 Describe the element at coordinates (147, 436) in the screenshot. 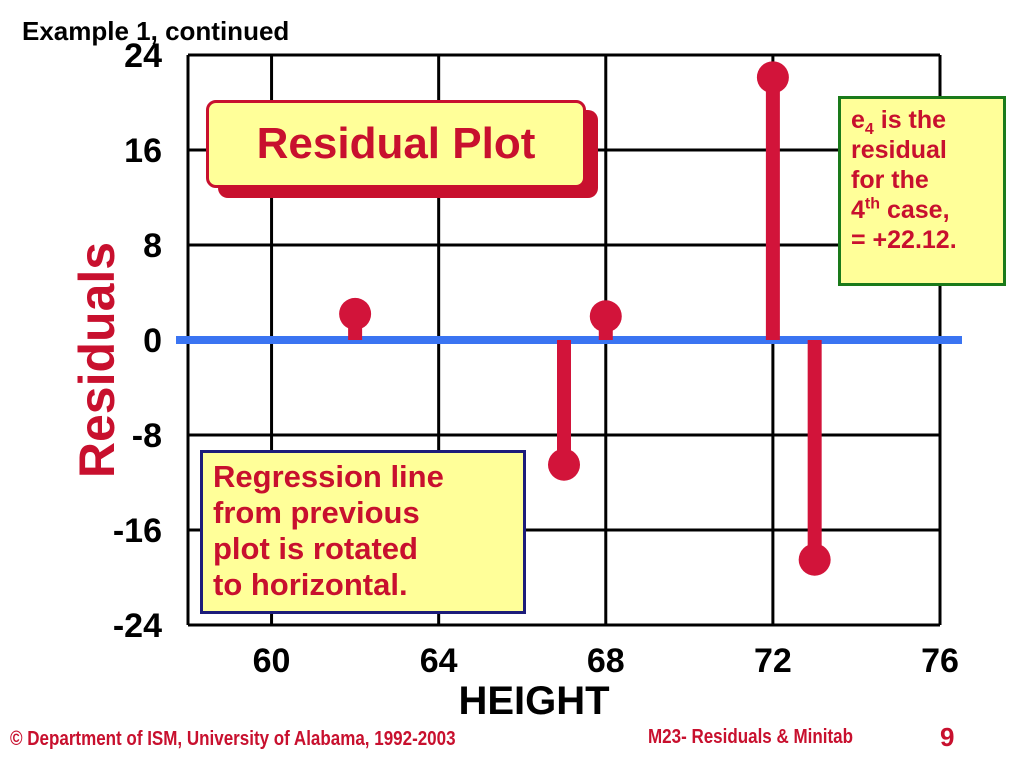

I see `y-tick-label: -8` at that location.